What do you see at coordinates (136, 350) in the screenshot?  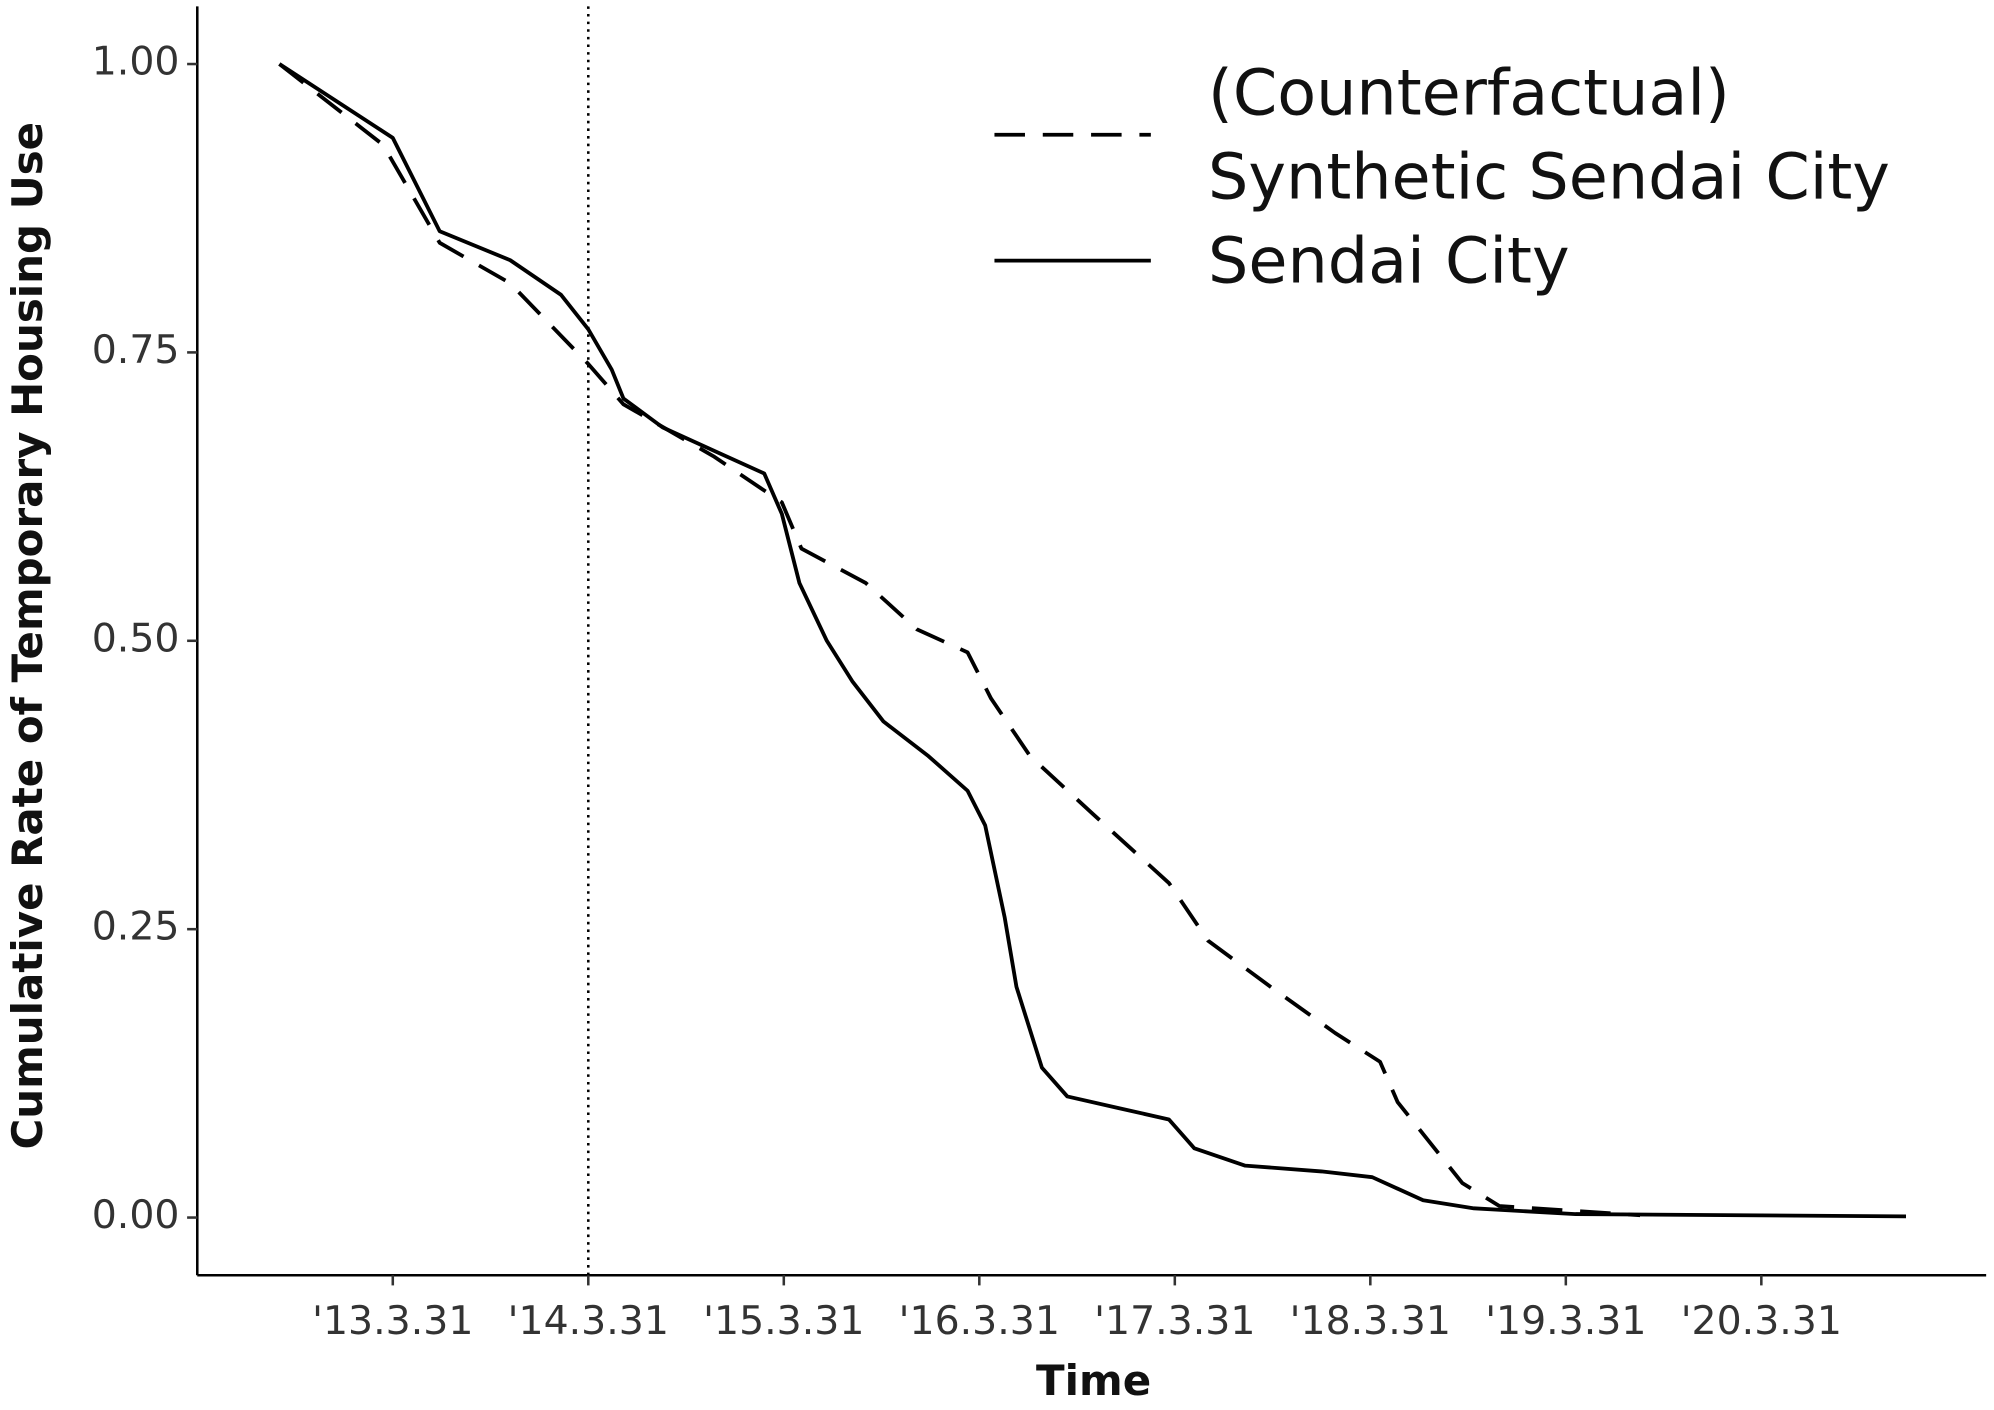 I see `y-tick-label: 0.75` at bounding box center [136, 350].